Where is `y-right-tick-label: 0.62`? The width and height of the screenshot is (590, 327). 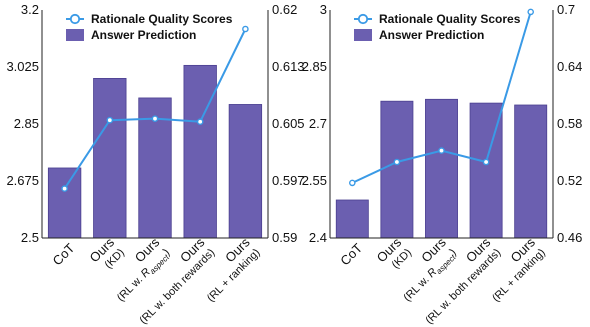 y-right-tick-label: 0.62 is located at coordinates (284, 9).